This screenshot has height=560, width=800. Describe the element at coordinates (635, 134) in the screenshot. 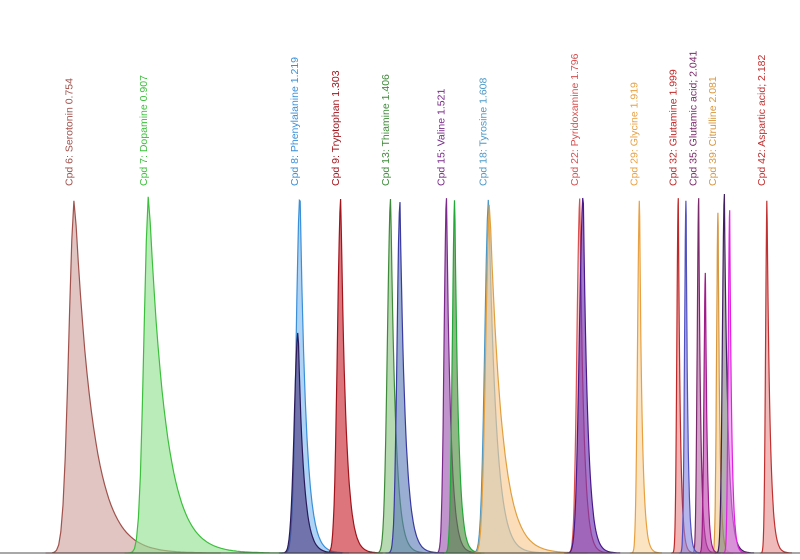

I see `peak-label-8: Cpd 29: Glycine 1.919` at that location.